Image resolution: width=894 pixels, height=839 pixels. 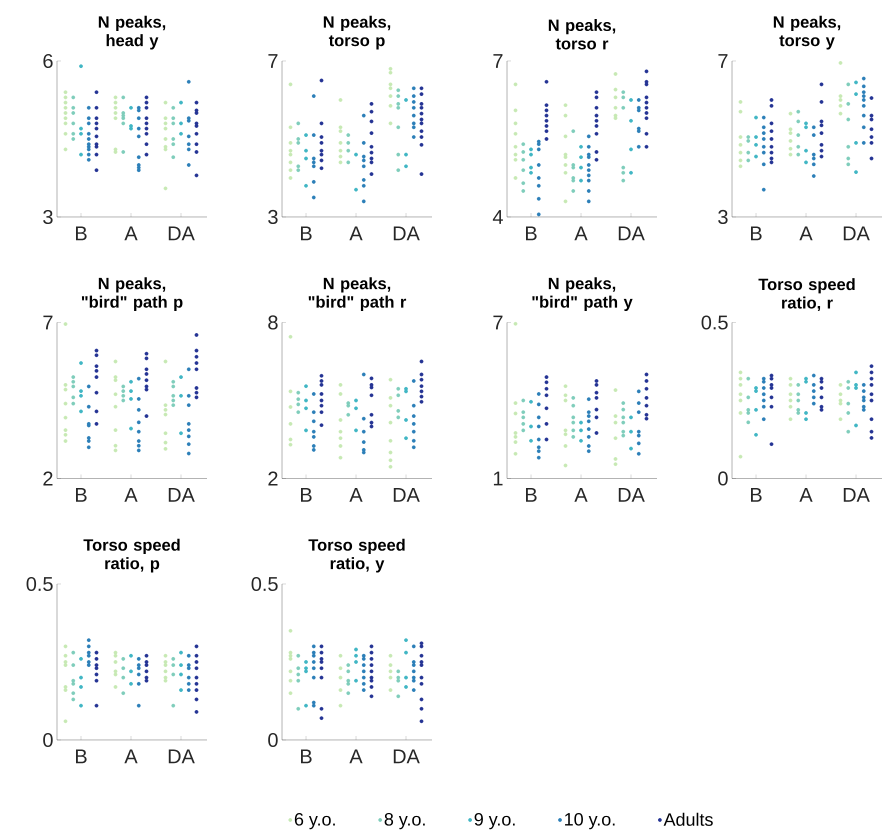 I want to click on chart-title: Torso speed ratio, y, so click(x=356, y=555).